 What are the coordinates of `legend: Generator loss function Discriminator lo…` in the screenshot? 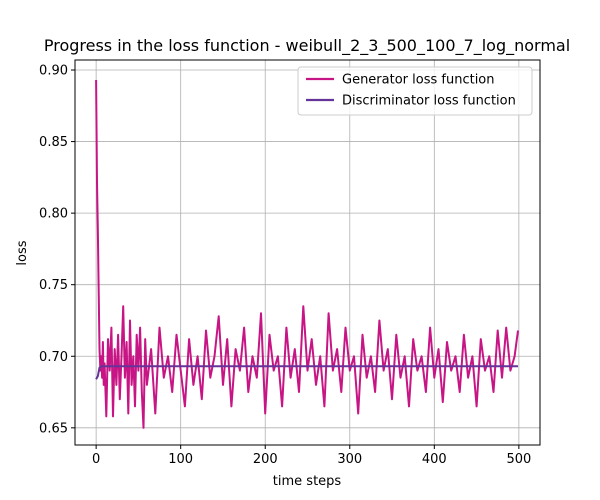 It's located at (415, 91).